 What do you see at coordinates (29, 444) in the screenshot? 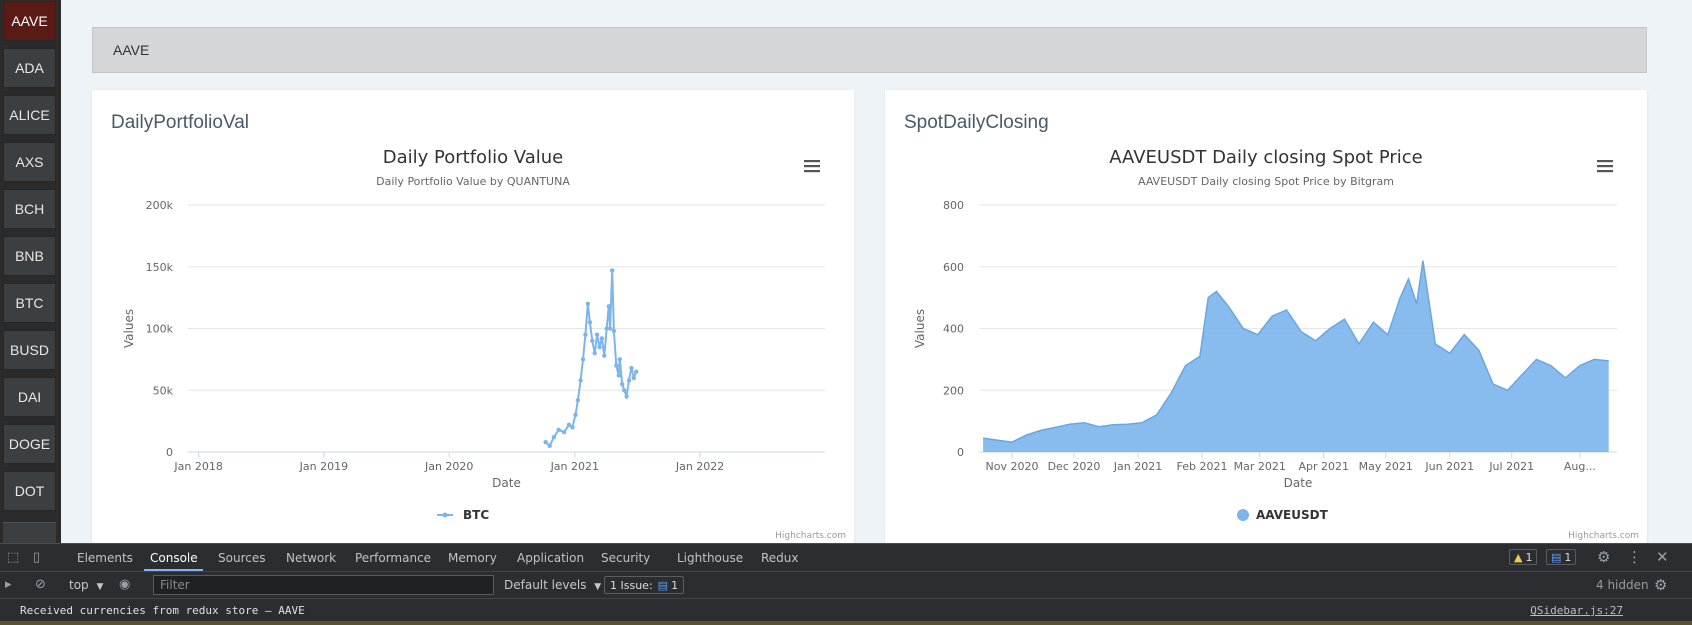
I see `sidebar-item-doge: DOGE` at bounding box center [29, 444].